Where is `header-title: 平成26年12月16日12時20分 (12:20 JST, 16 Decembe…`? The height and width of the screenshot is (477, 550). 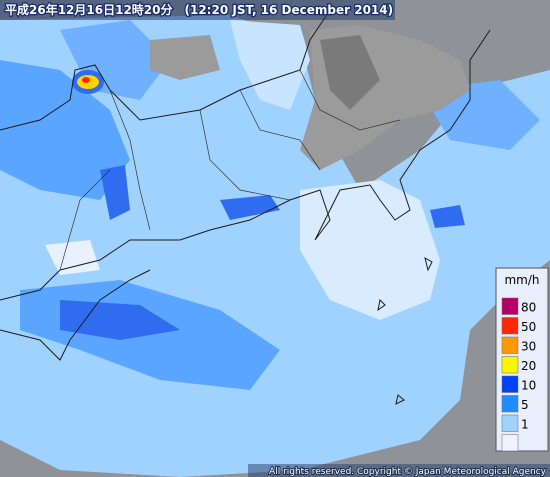
header-title: 平成26年12月16日12時20分 (12:20 JST, 16 Decembe… is located at coordinates (199, 9).